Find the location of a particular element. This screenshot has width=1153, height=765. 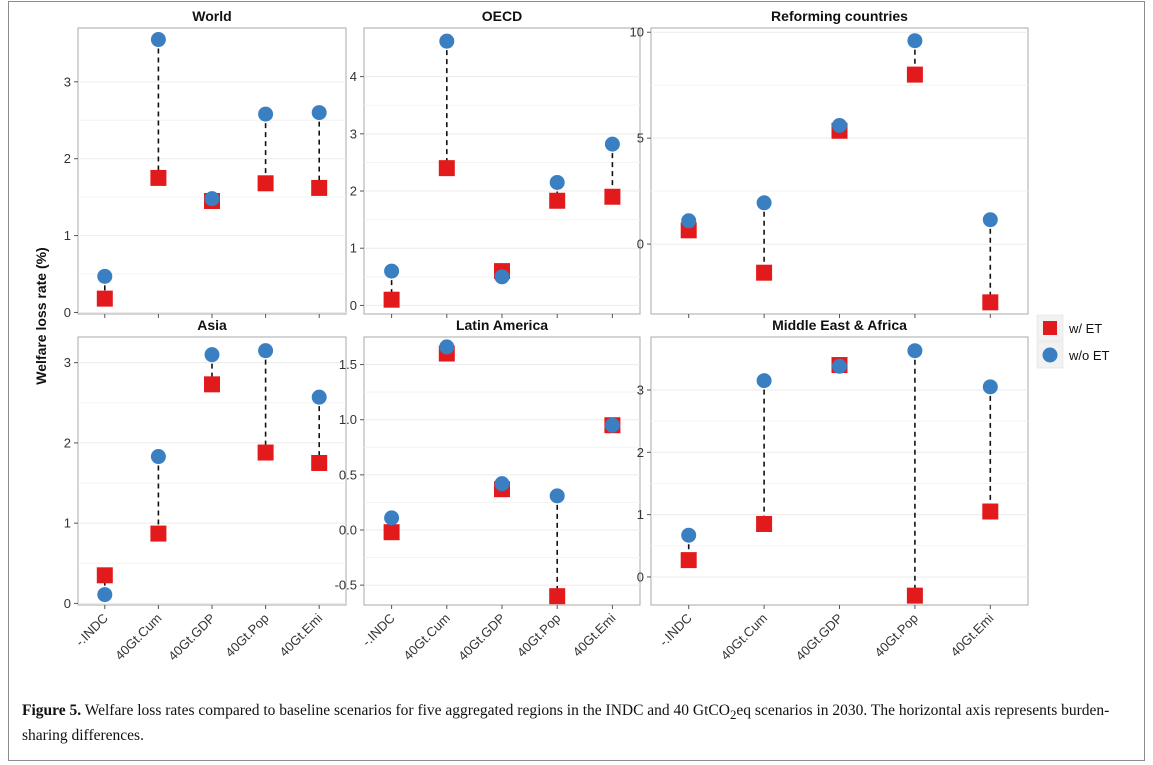

caption-label: Figure 5. is located at coordinates (52, 710).